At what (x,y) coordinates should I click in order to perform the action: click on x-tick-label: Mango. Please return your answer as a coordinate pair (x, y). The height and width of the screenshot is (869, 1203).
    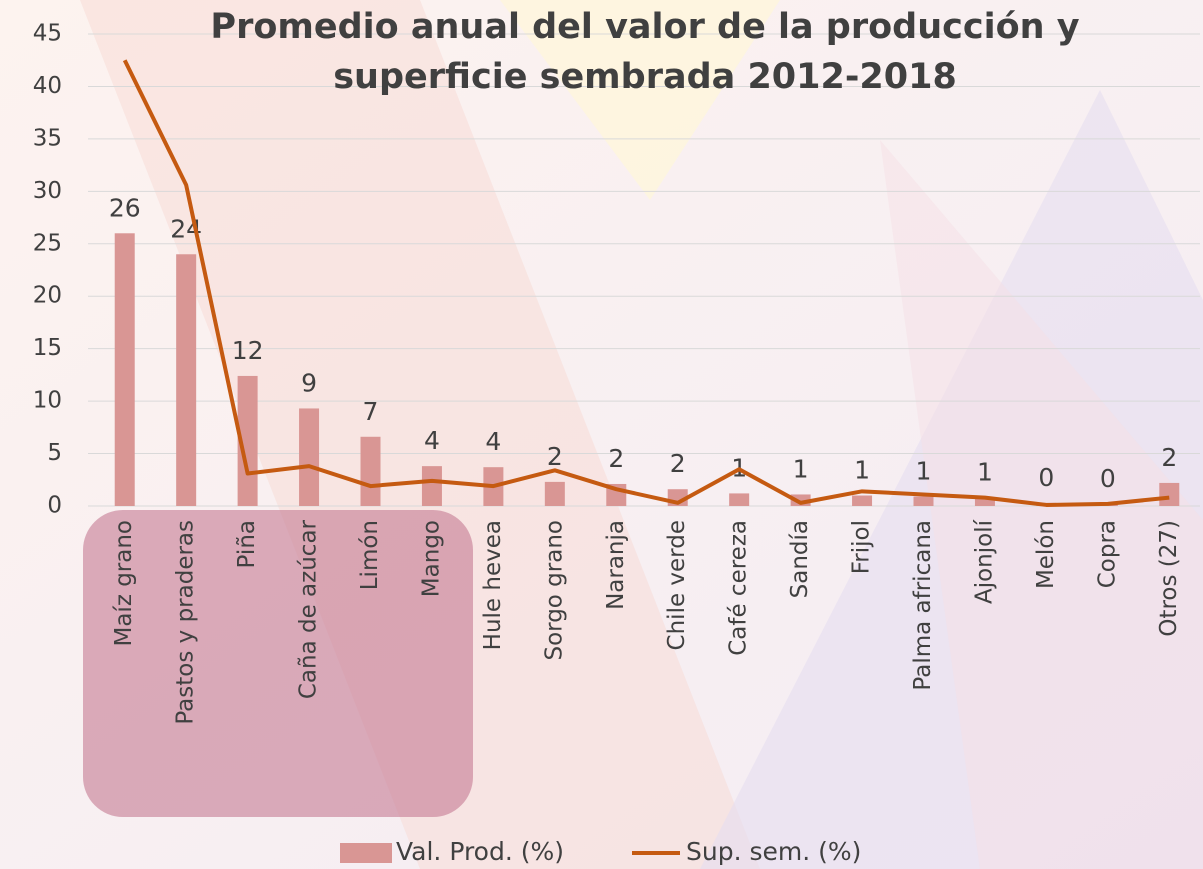
    Looking at the image, I should click on (431, 558).